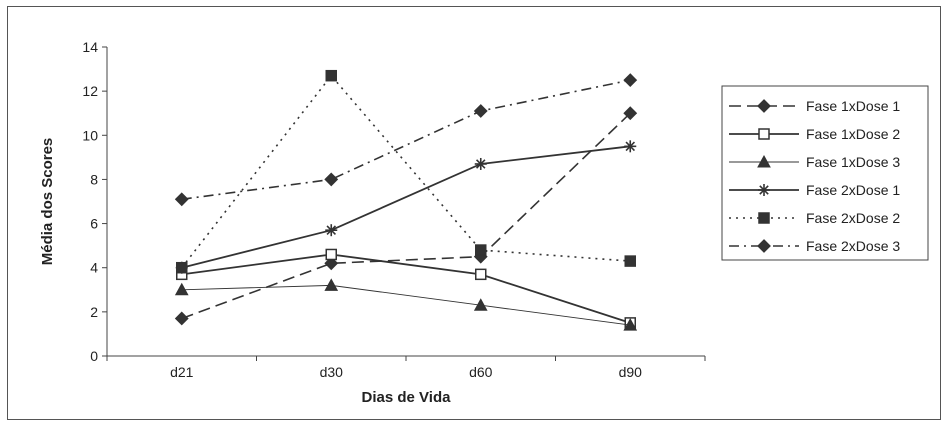 Image resolution: width=950 pixels, height=427 pixels. Describe the element at coordinates (90, 91) in the screenshot. I see `y-tick-label: 12` at that location.